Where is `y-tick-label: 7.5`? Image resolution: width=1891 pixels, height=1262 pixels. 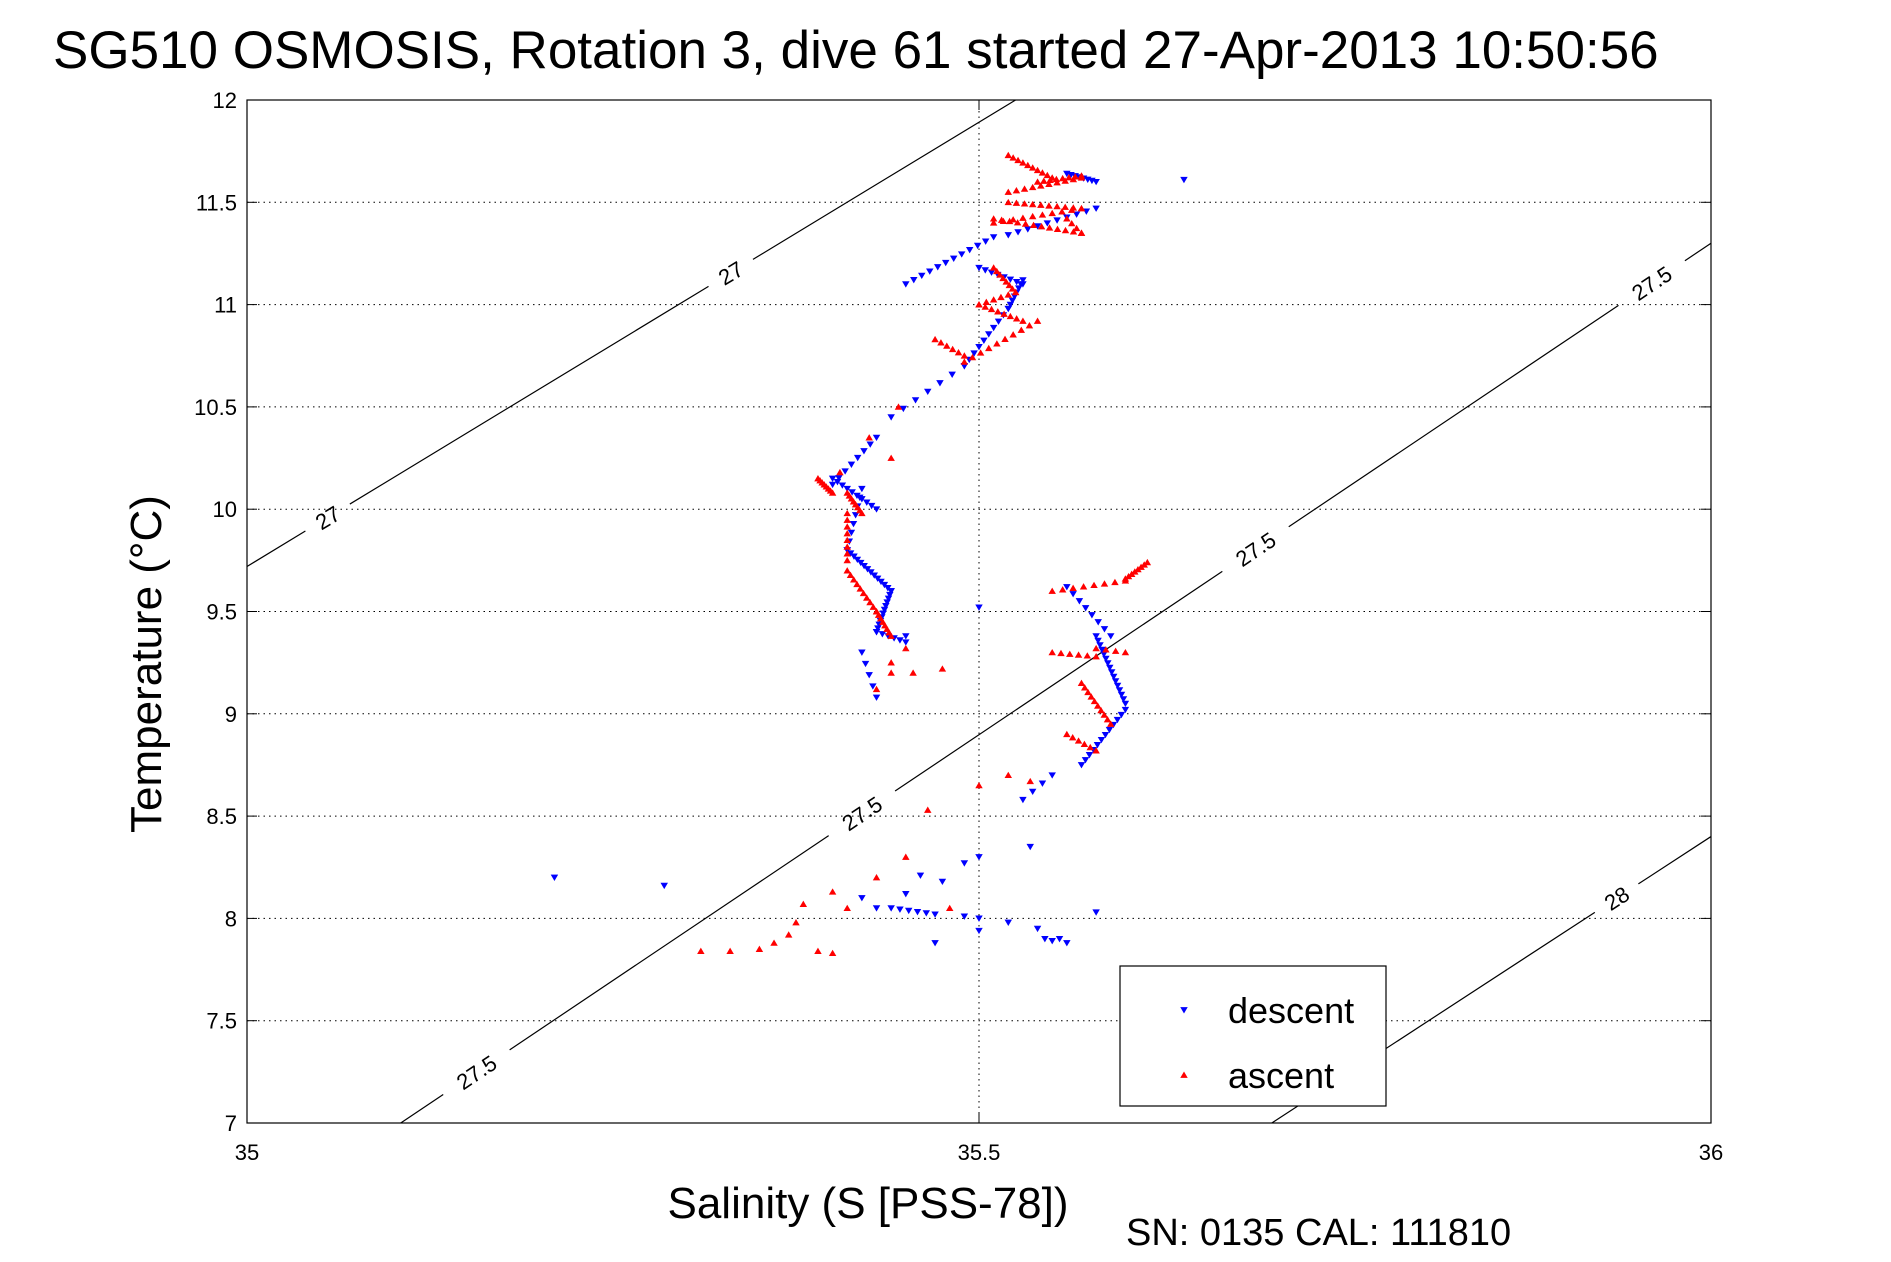
y-tick-label: 7.5 is located at coordinates (221, 1021).